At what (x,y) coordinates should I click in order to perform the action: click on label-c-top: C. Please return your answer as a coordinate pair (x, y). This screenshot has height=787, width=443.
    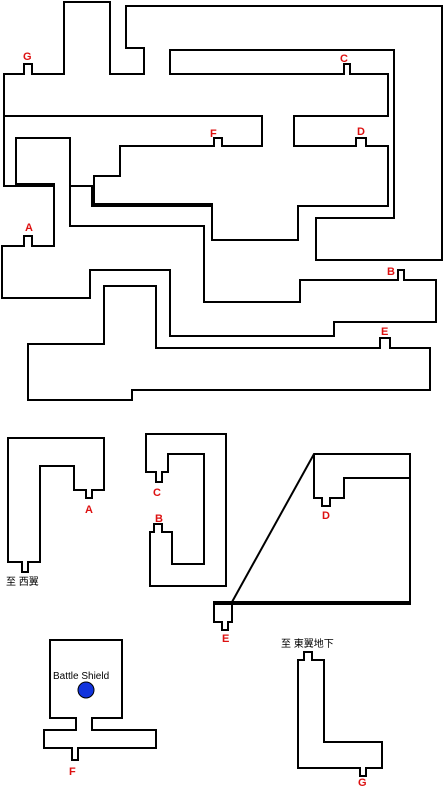
    Looking at the image, I should click on (344, 59).